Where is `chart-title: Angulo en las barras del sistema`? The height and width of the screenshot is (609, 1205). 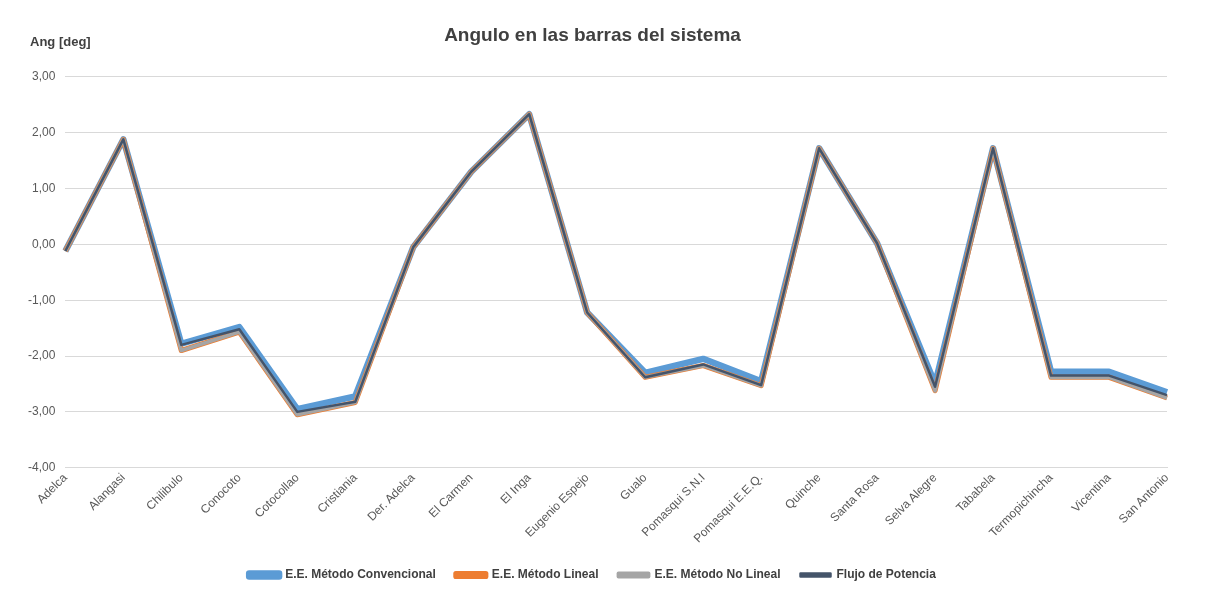 chart-title: Angulo en las barras del sistema is located at coordinates (593, 34).